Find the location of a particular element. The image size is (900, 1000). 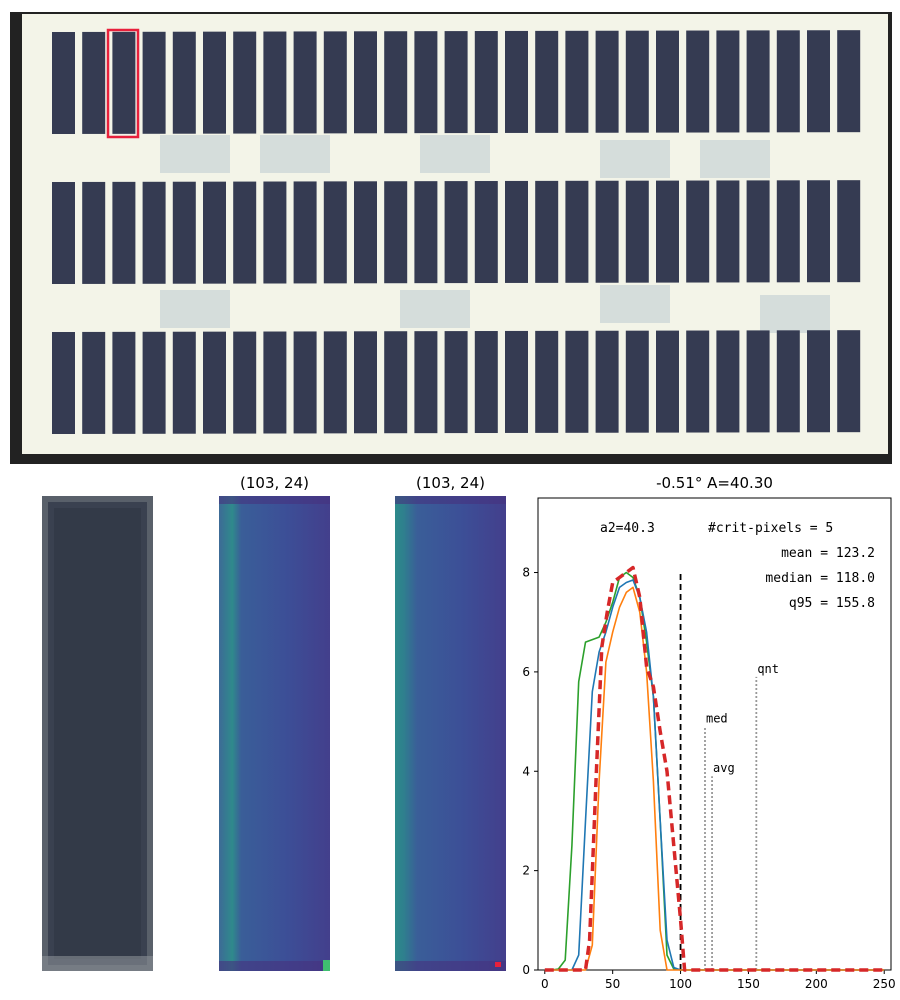

annotation-median: median = 118.0 is located at coordinates (820, 578).